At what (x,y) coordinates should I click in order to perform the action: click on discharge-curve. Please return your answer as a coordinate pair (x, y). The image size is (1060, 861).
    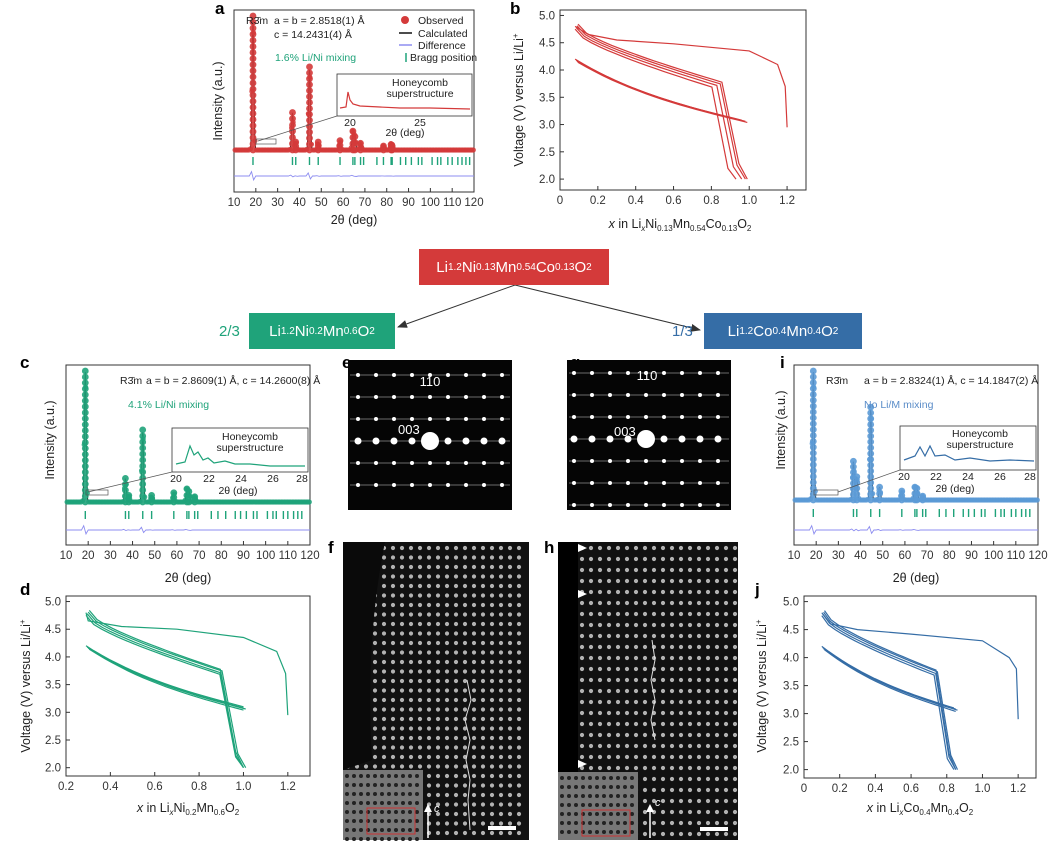
    Looking at the image, I should click on (166, 689).